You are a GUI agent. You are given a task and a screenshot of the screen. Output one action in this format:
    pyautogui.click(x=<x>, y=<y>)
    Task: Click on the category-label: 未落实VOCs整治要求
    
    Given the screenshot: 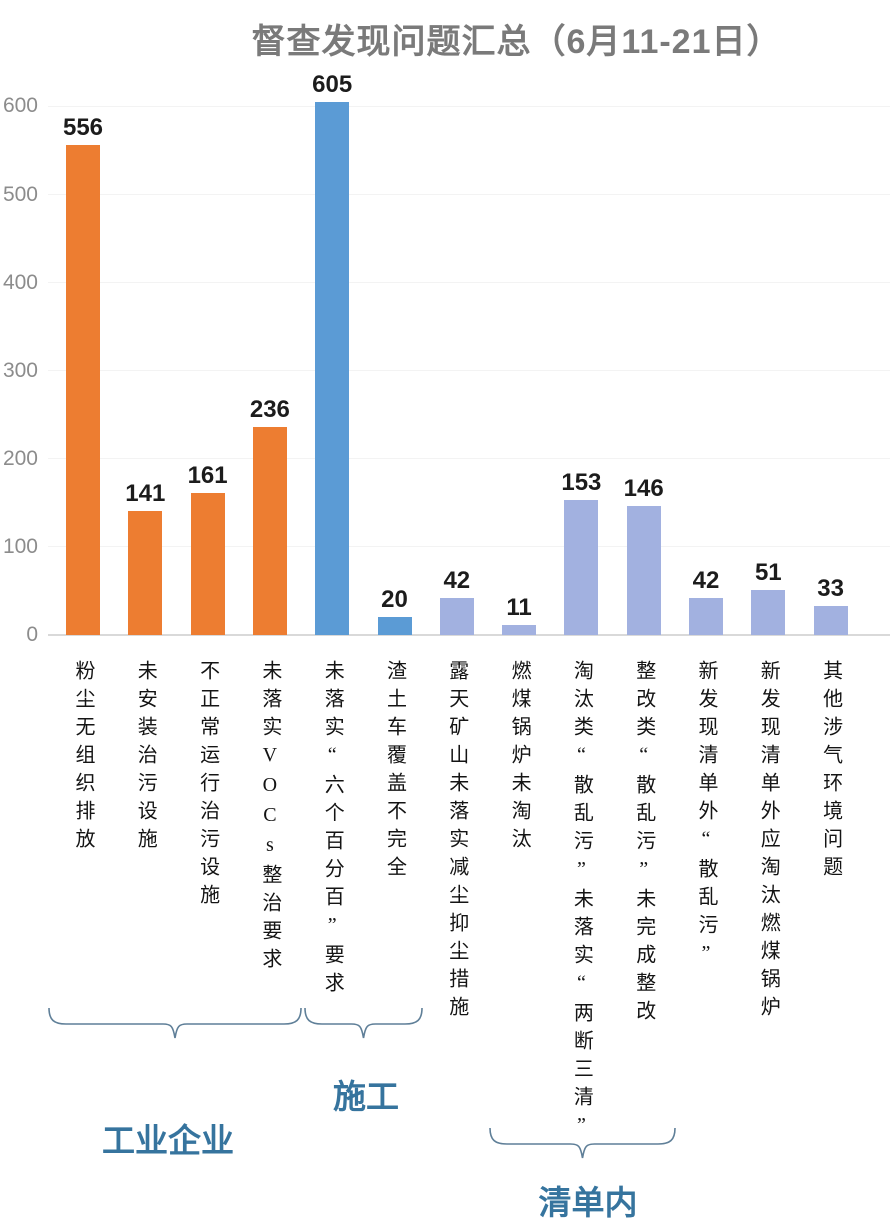 What is the action you would take?
    pyautogui.click(x=269, y=818)
    